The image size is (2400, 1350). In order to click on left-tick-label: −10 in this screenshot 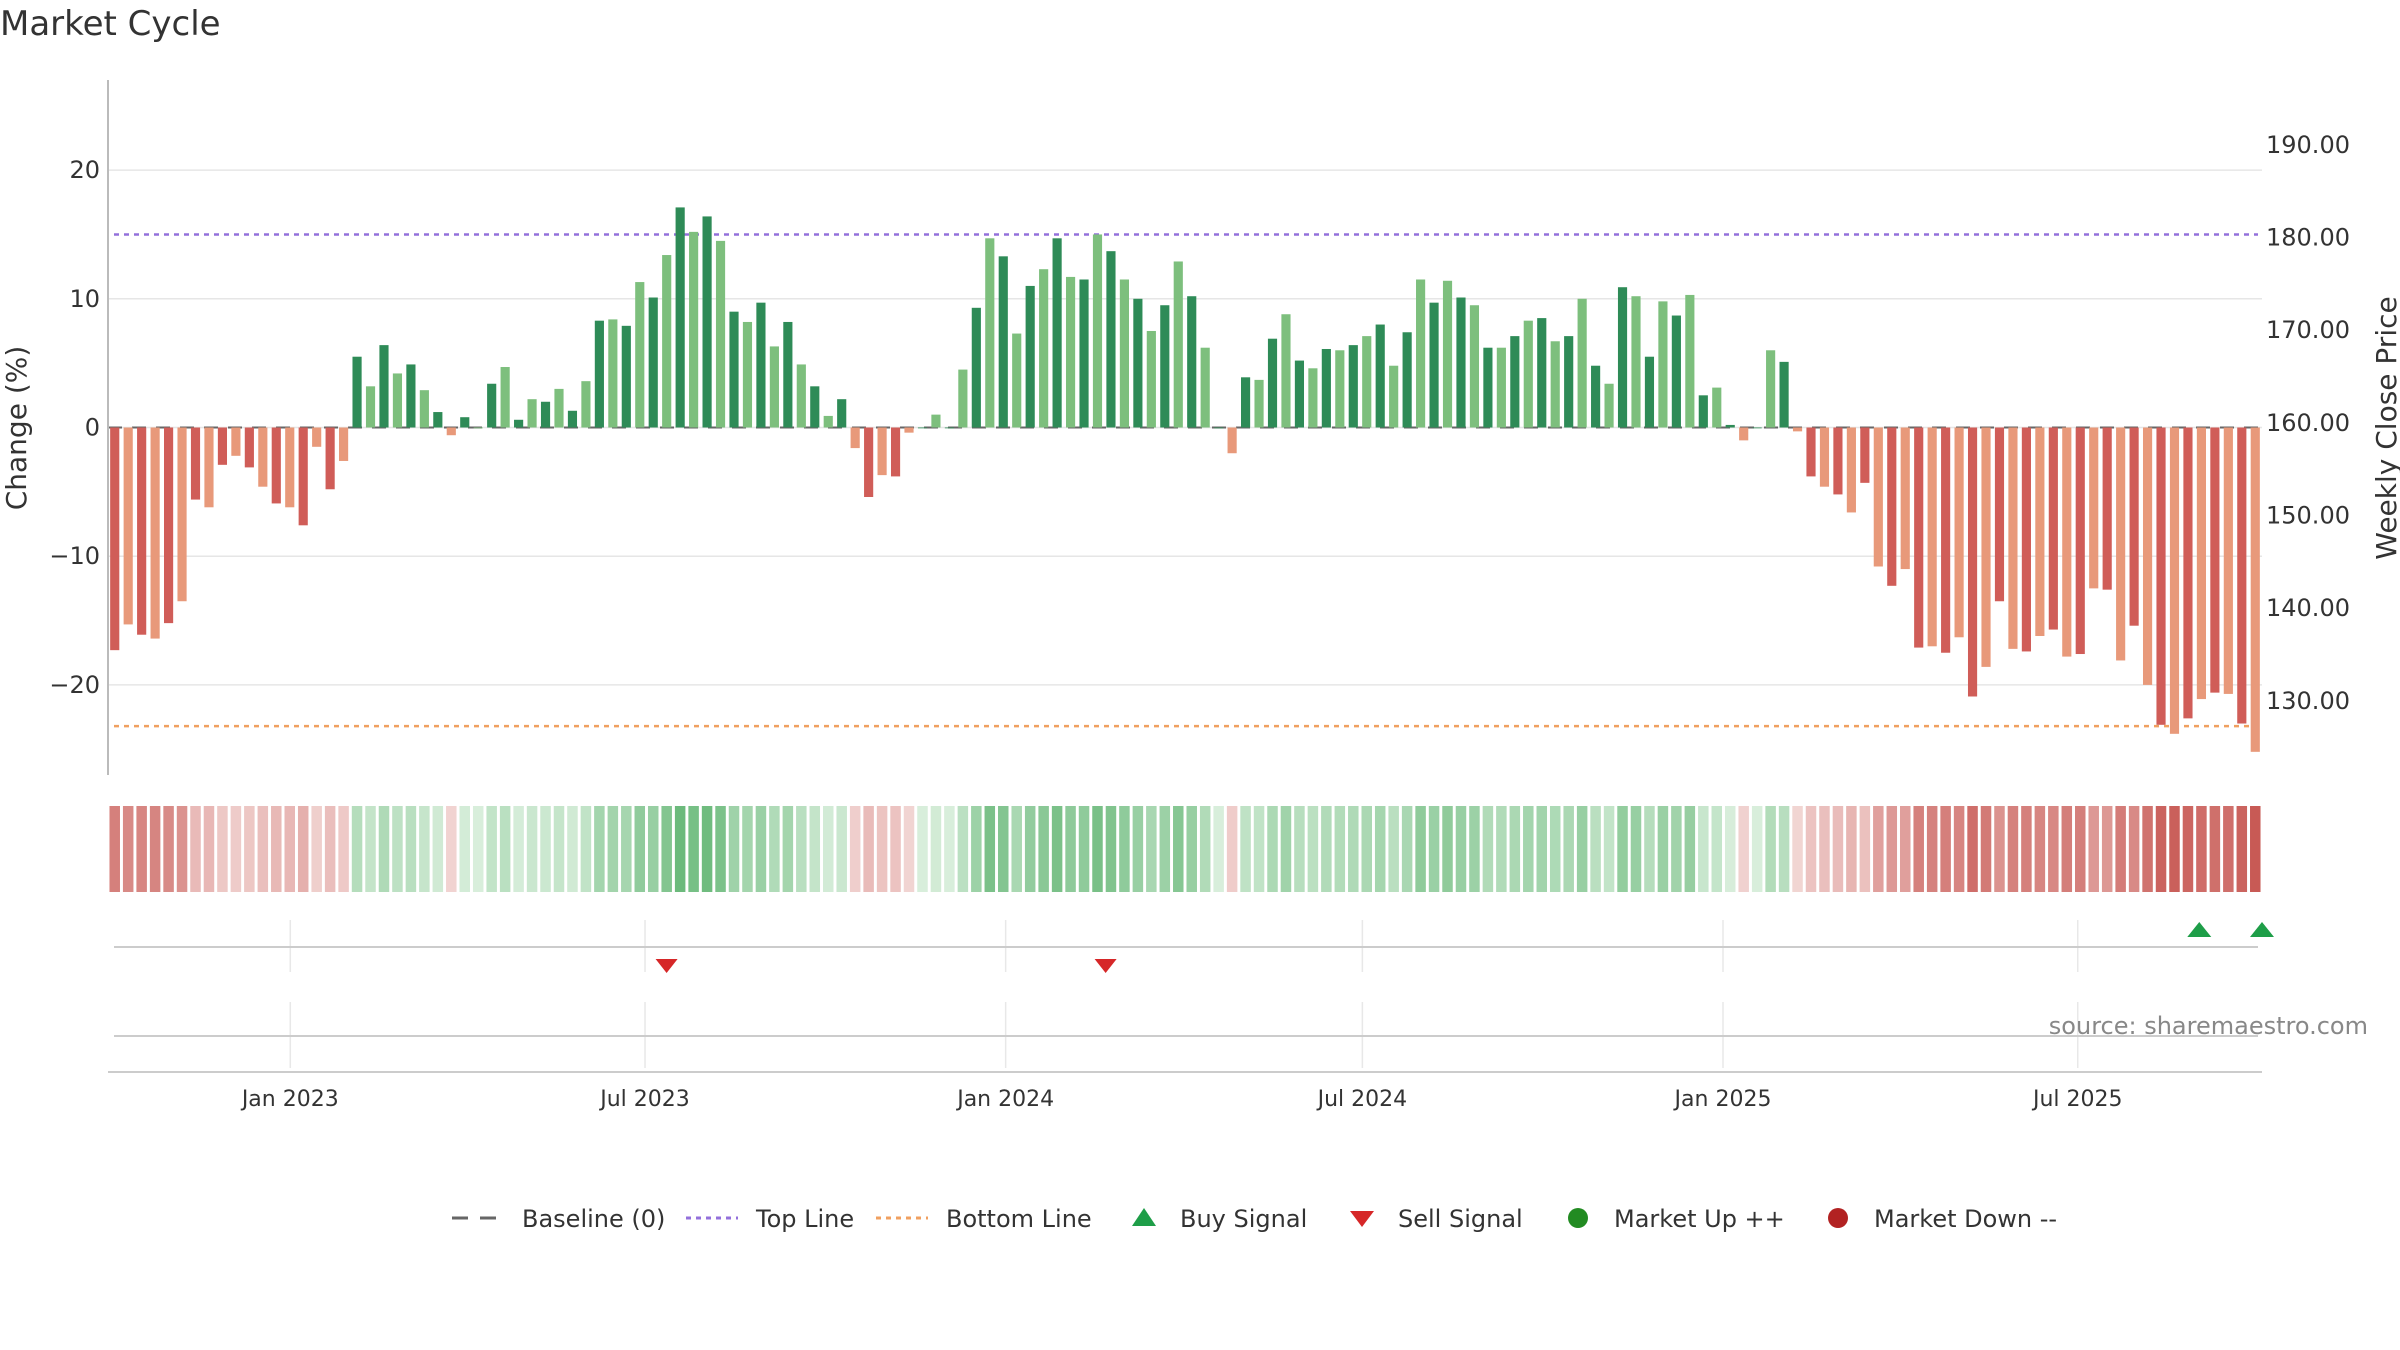, I will do `click(74, 556)`.